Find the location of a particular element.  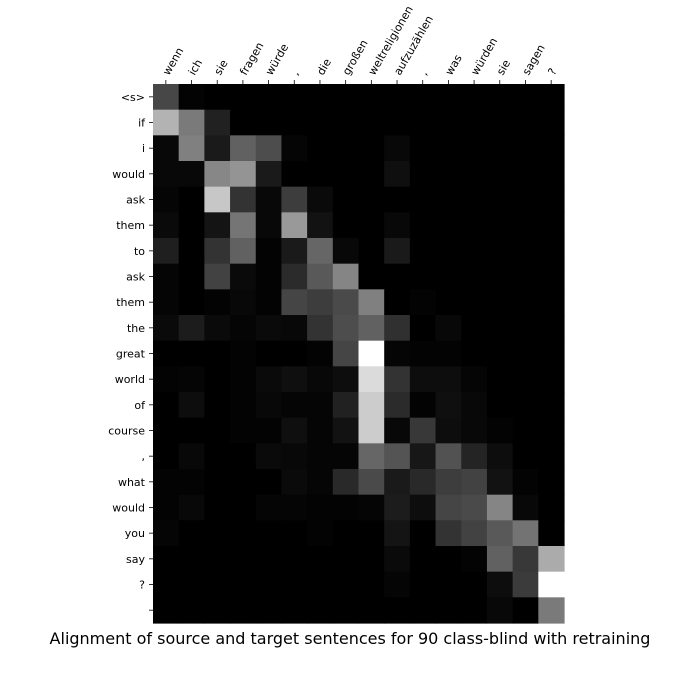

heatmap-cell-r19-c1 is located at coordinates (191, 584).